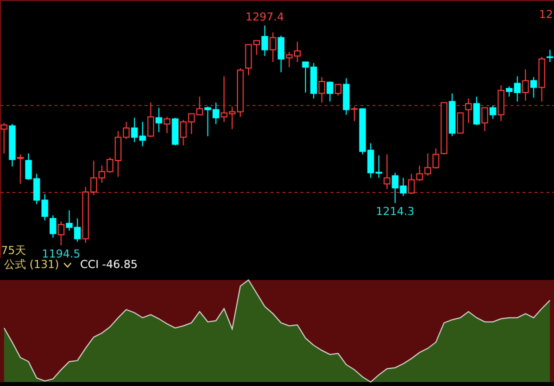  What do you see at coordinates (61, 253) in the screenshot?
I see `annotation: 1194.5` at bounding box center [61, 253].